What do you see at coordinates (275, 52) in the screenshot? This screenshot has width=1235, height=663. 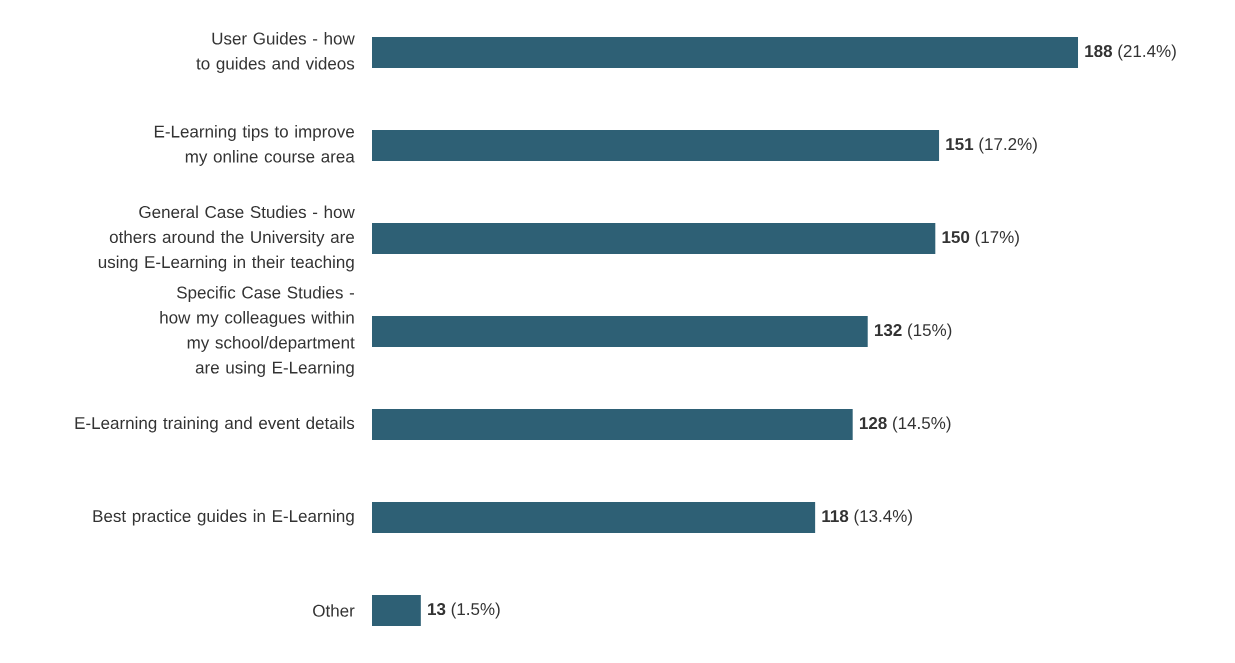 I see `y-tick-label: User Guides - how to guides and videos` at bounding box center [275, 52].